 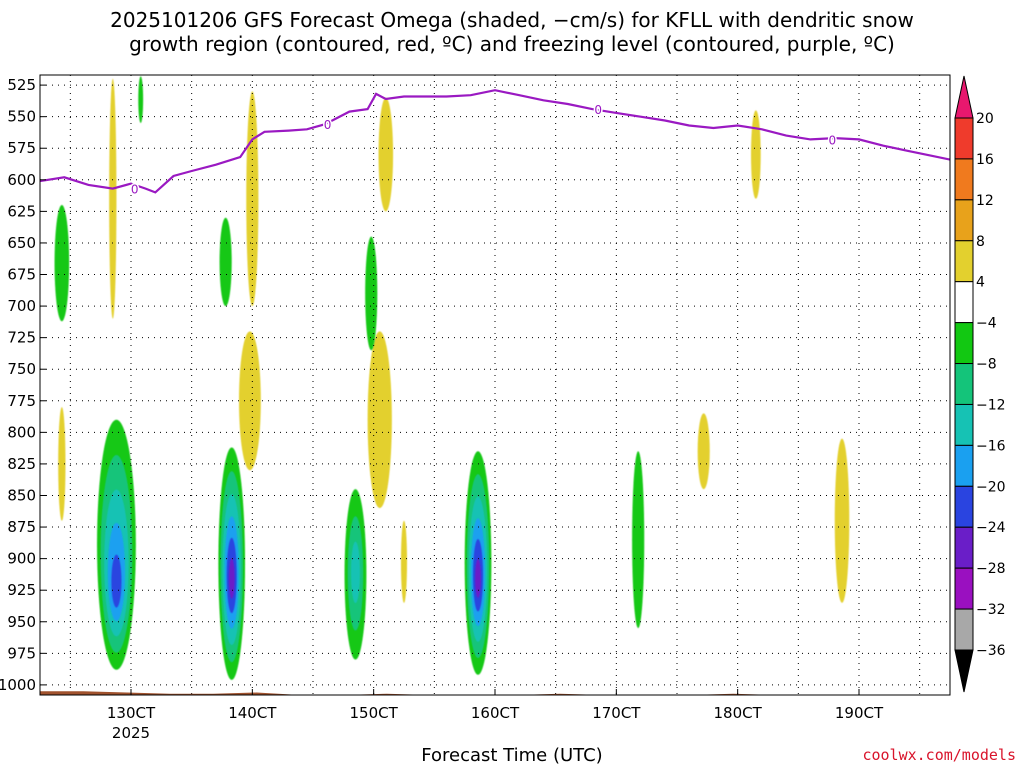 What do you see at coordinates (21, 117) in the screenshot?
I see `y-tick-label: 550` at bounding box center [21, 117].